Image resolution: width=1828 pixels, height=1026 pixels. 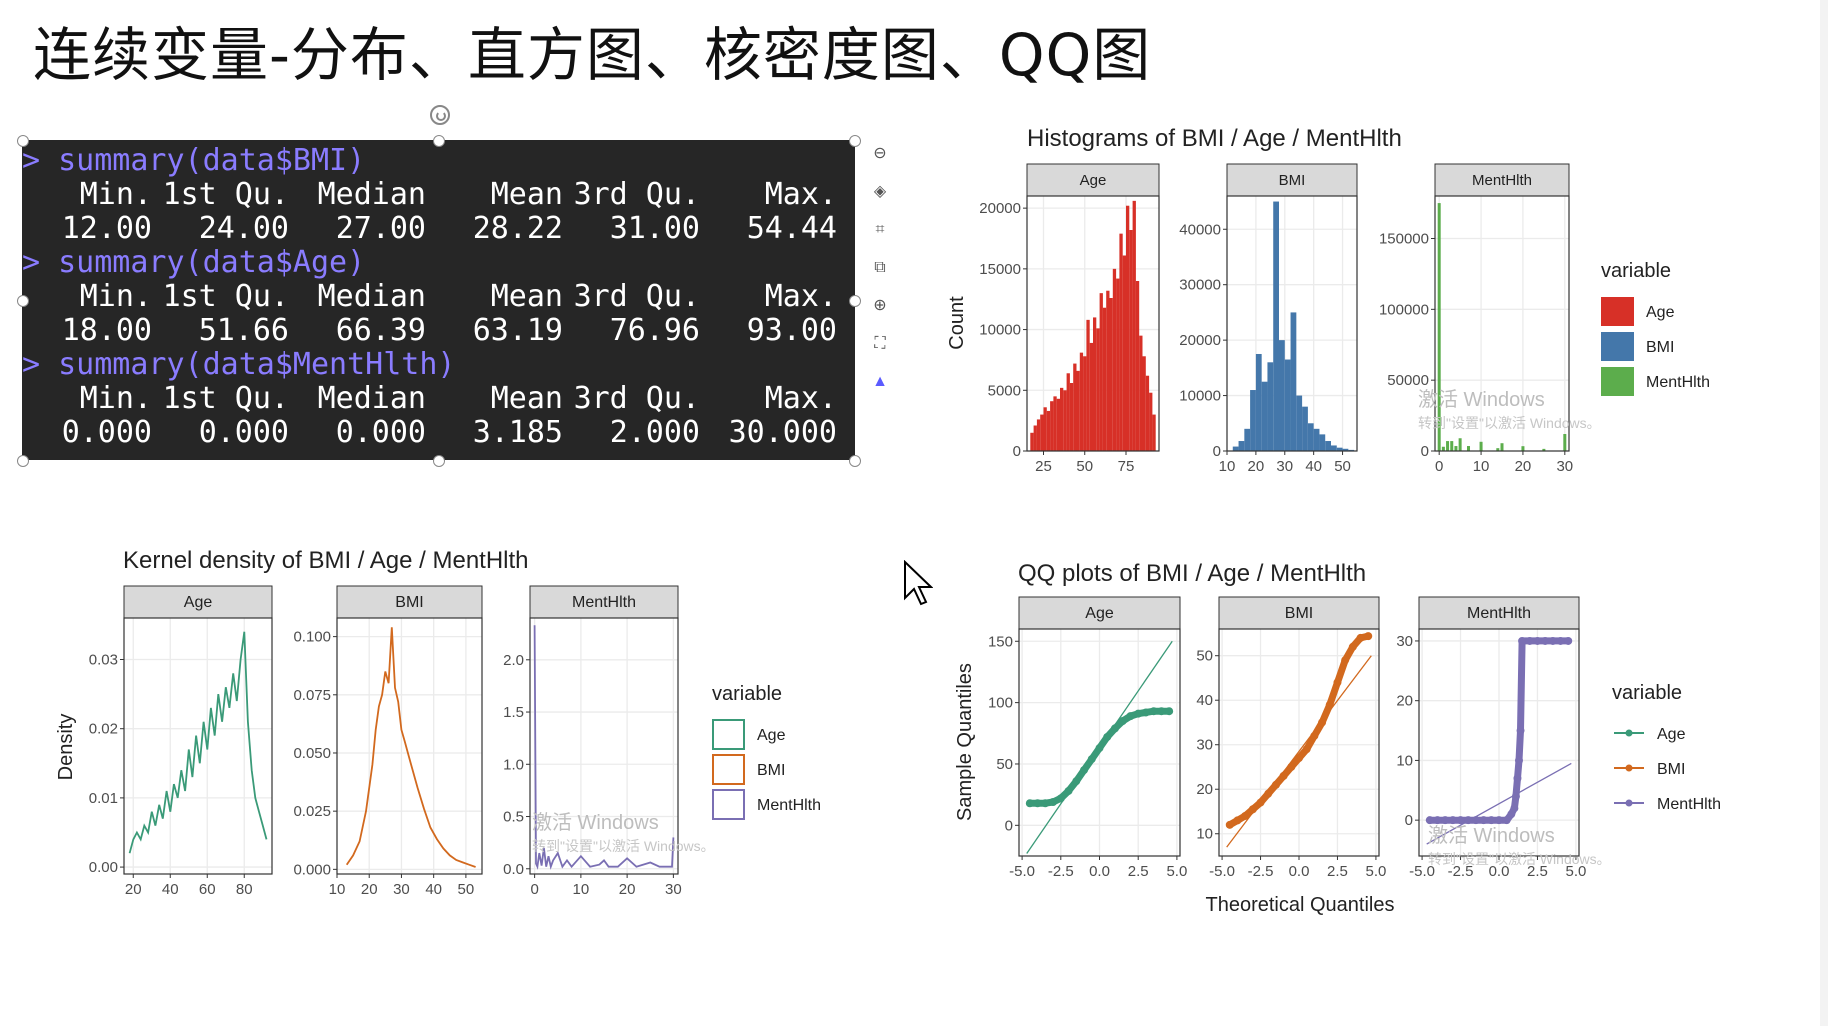 What do you see at coordinates (855, 301) in the screenshot?
I see `resize-handle-mr` at bounding box center [855, 301].